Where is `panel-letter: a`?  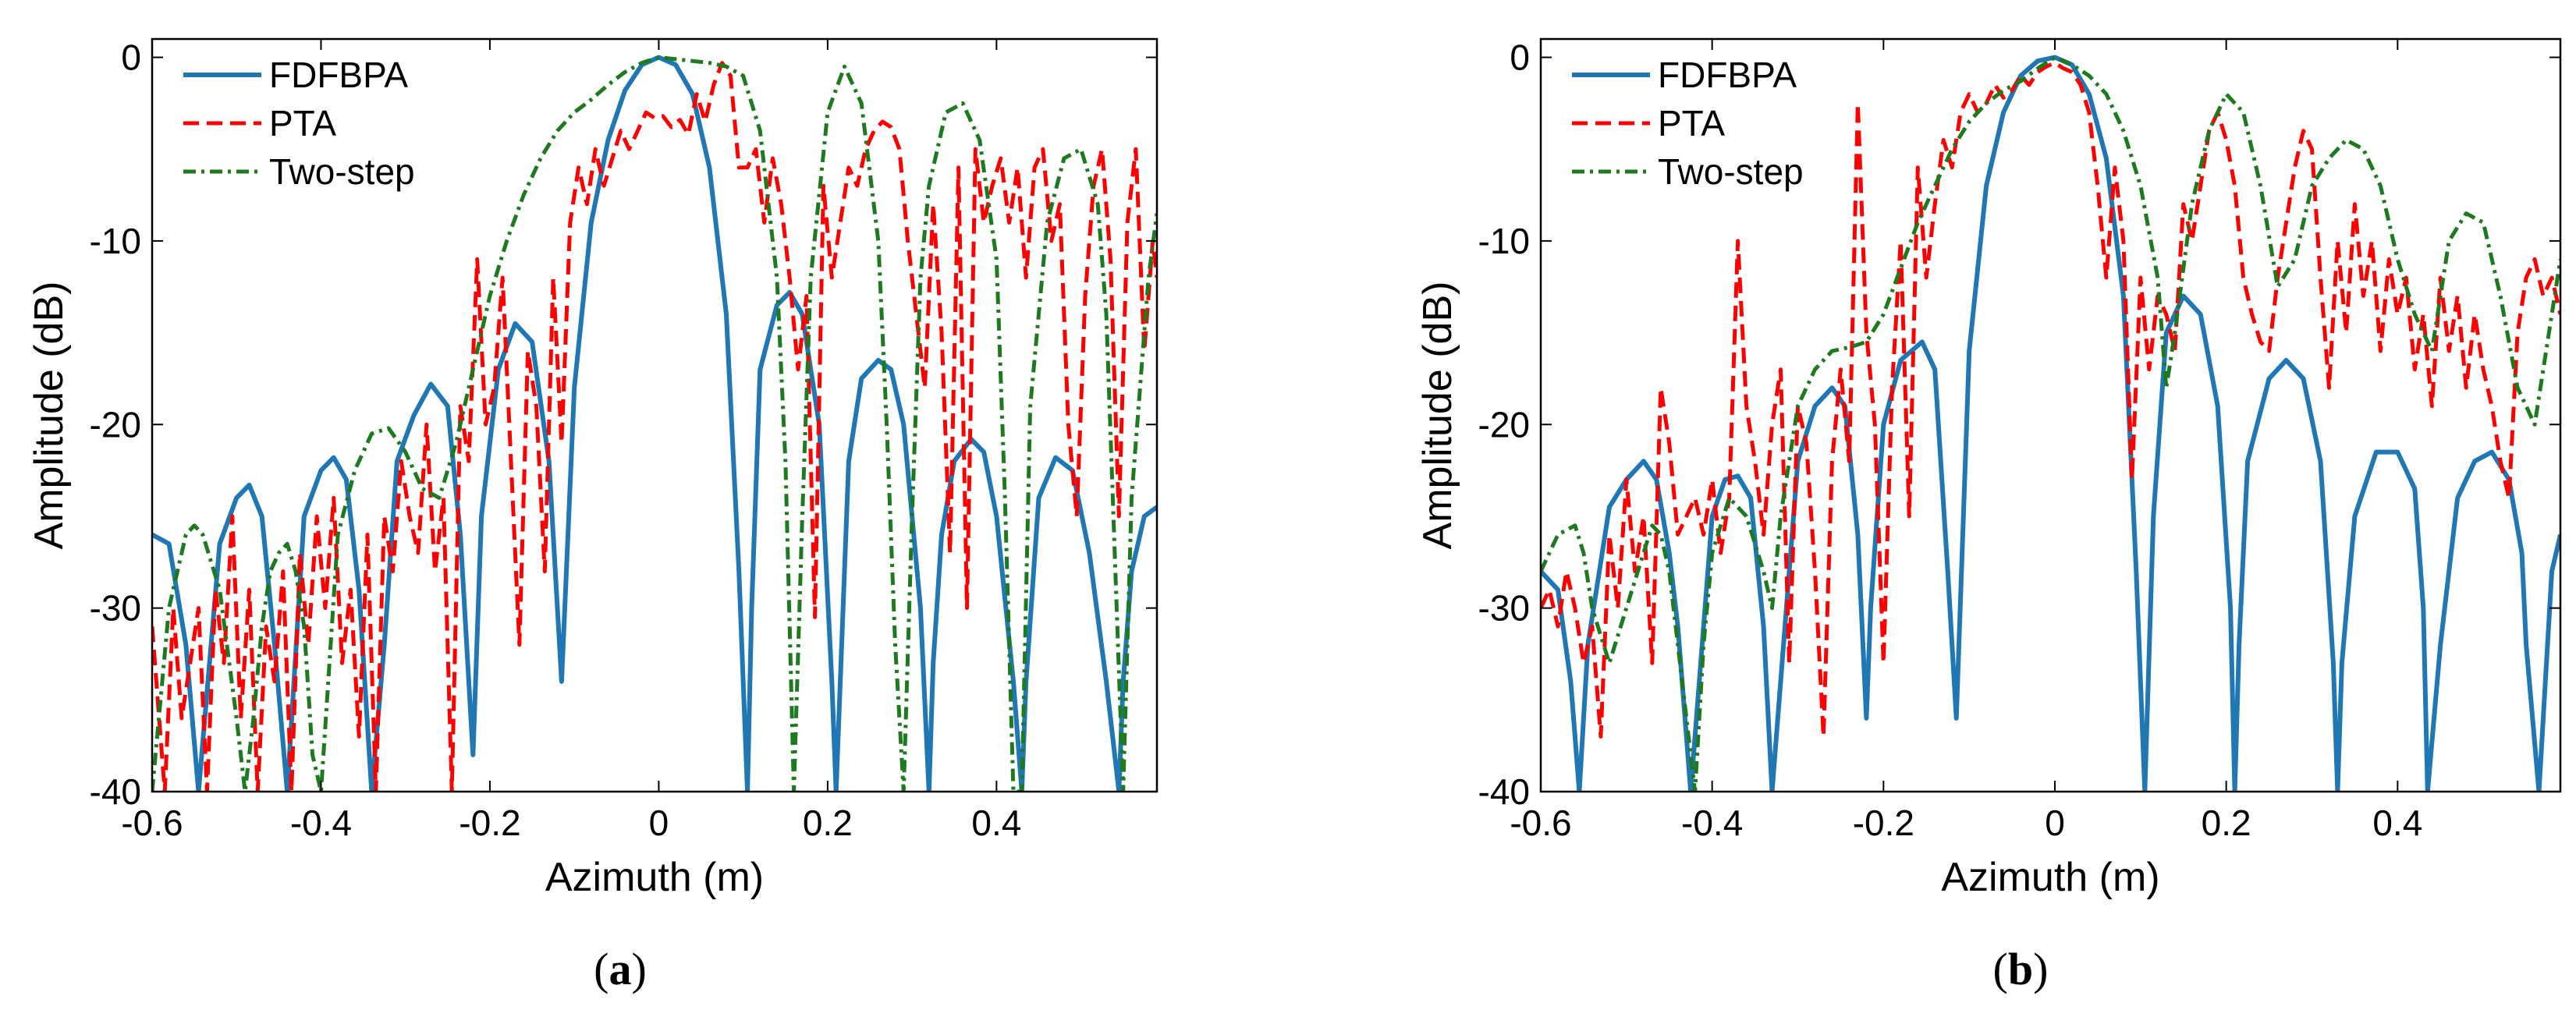
panel-letter: a is located at coordinates (620, 969).